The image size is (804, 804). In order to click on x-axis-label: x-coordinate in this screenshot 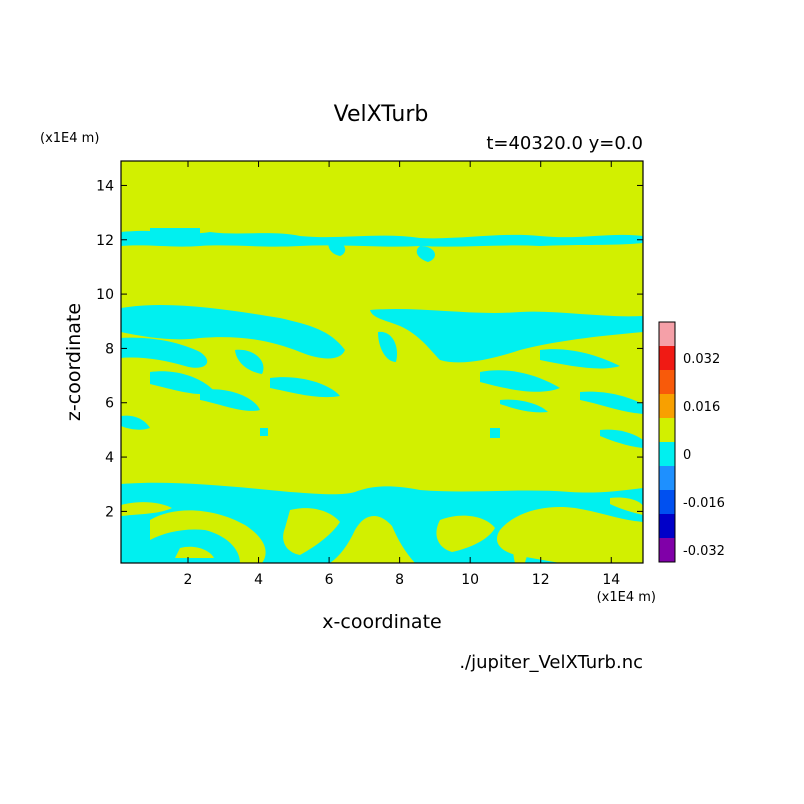, I will do `click(381, 622)`.